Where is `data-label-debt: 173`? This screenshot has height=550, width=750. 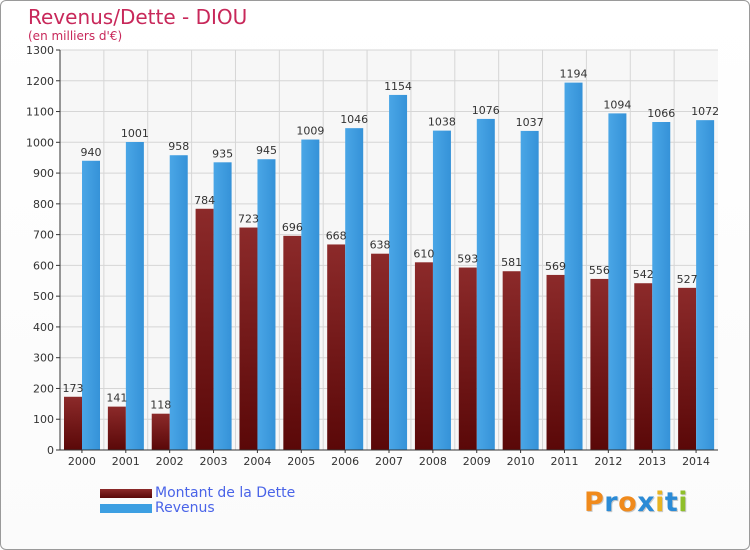 data-label-debt: 173 is located at coordinates (73, 388).